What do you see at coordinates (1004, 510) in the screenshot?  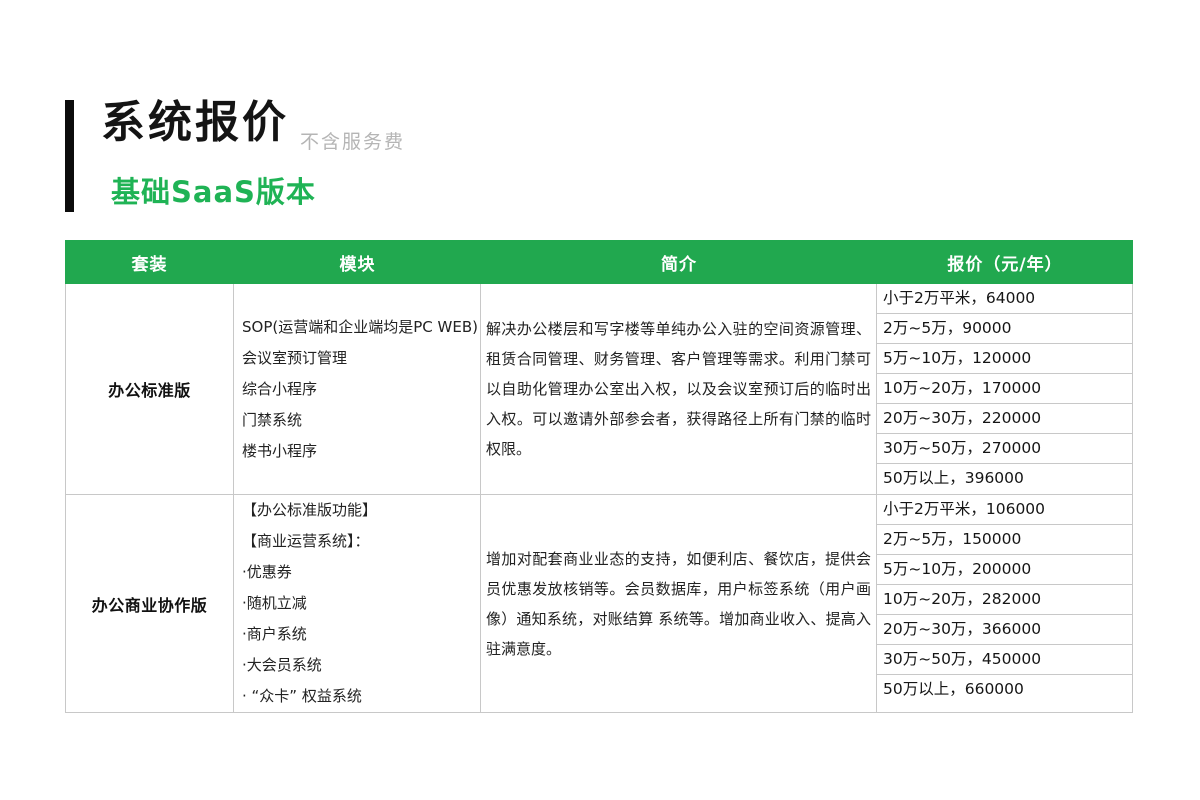 I see `price-tier: 小于2万平米，106000` at bounding box center [1004, 510].